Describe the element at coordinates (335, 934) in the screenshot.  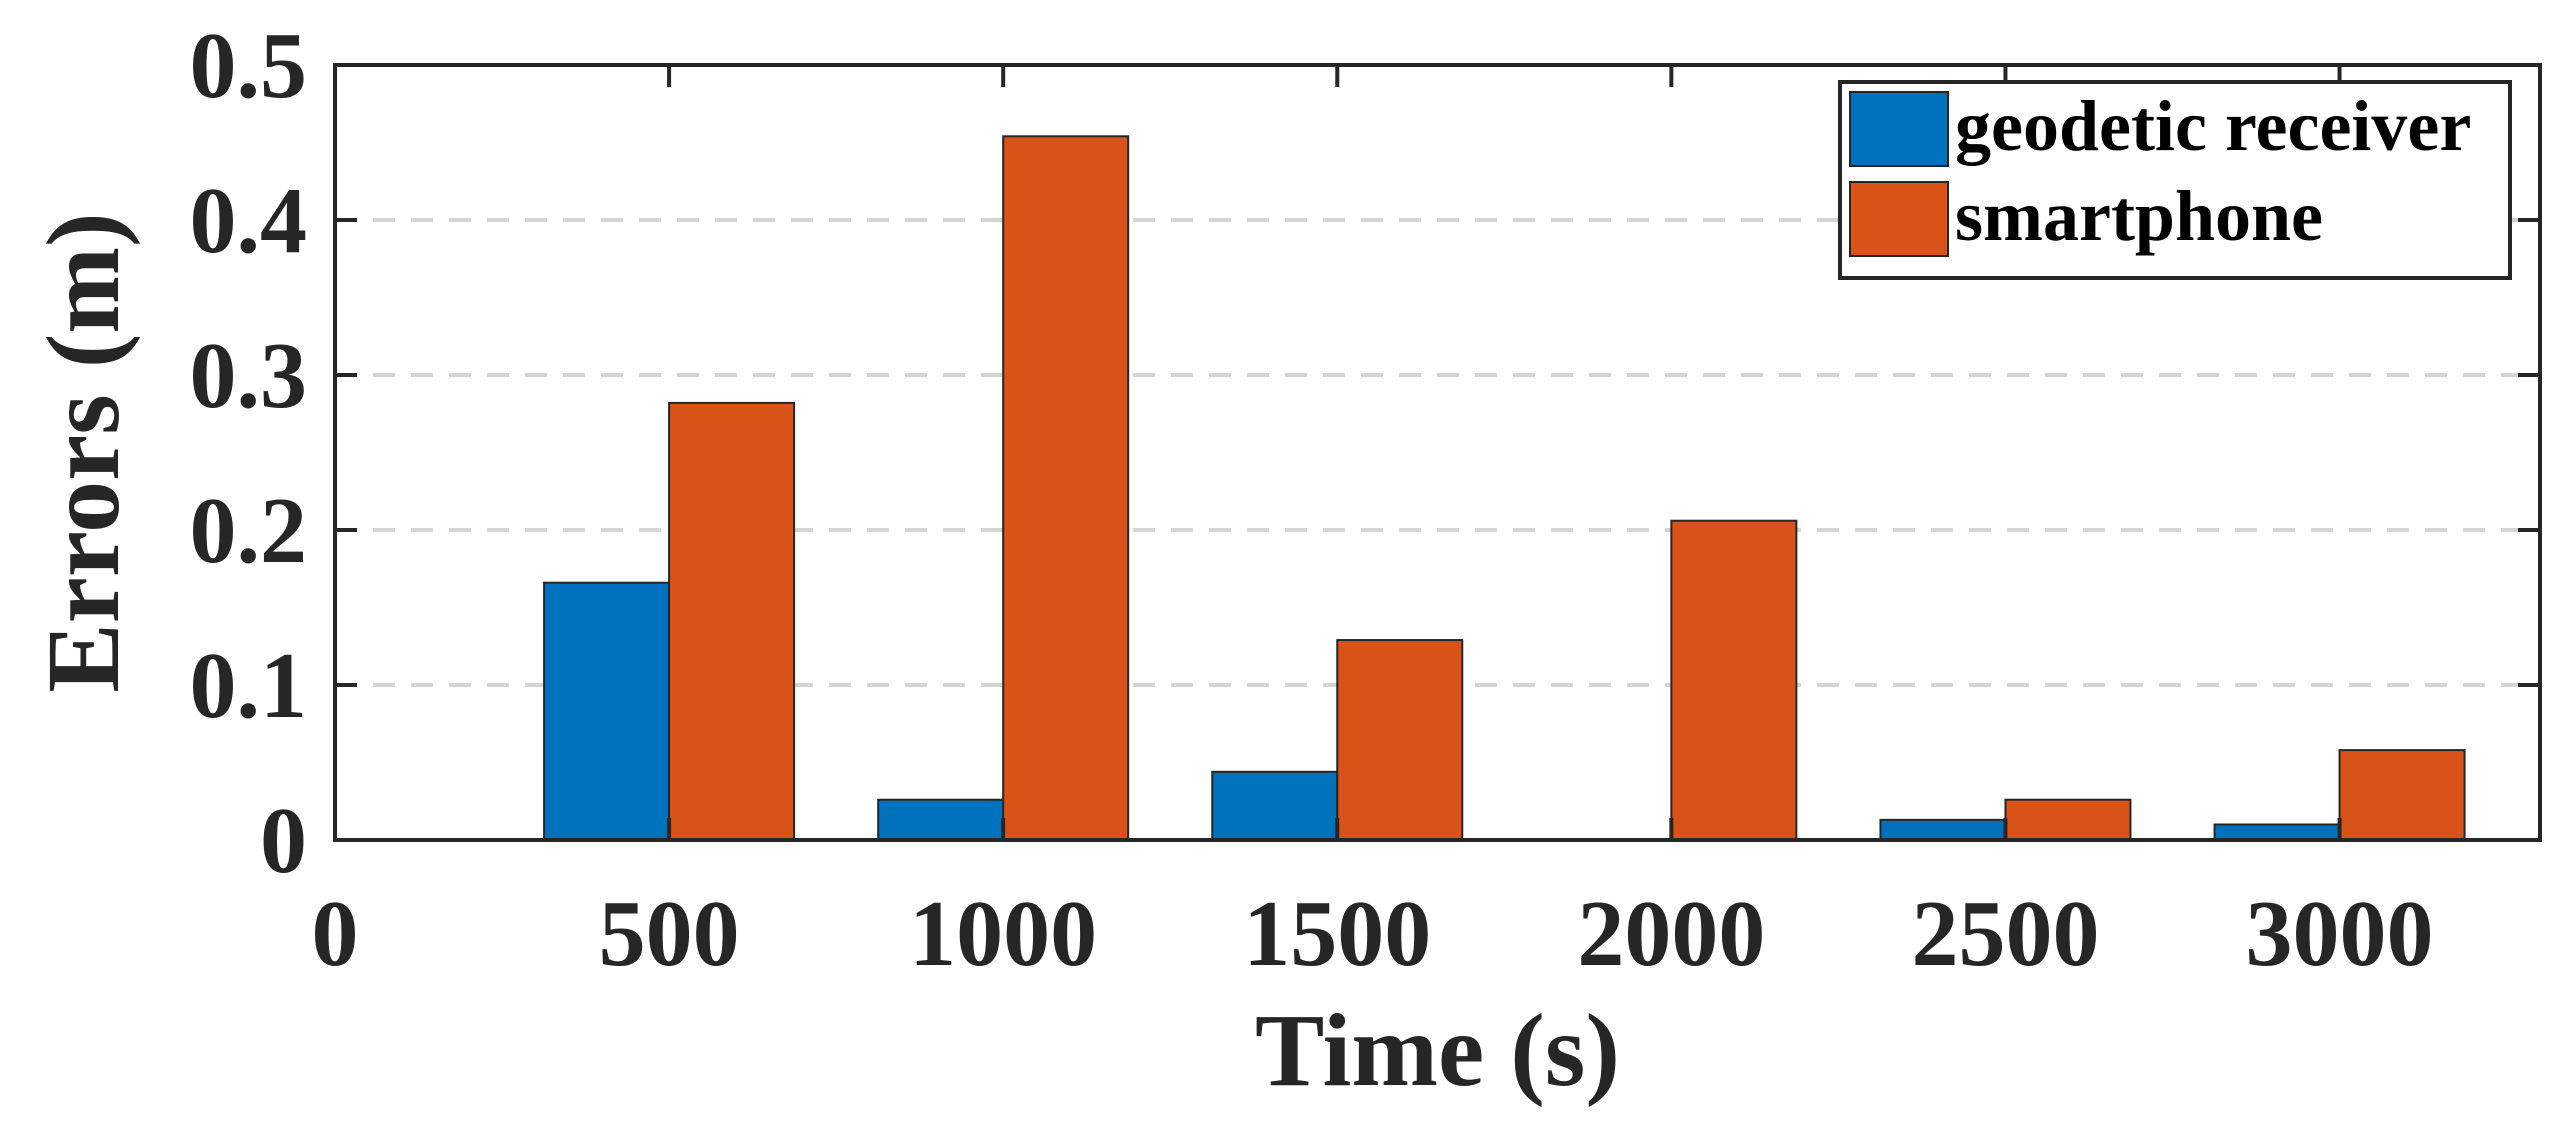
I see `x-tick-label: 0` at that location.